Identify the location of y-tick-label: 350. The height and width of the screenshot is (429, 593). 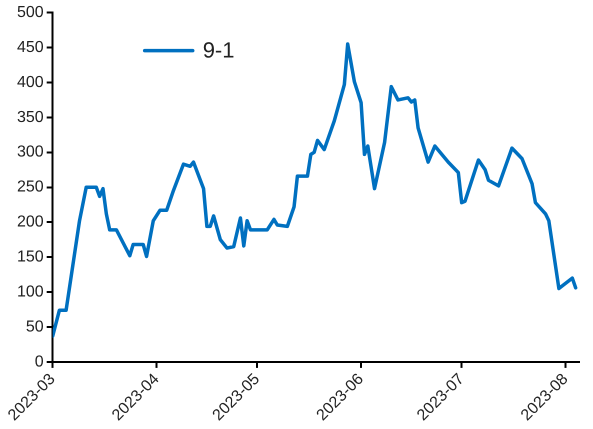
(30, 117).